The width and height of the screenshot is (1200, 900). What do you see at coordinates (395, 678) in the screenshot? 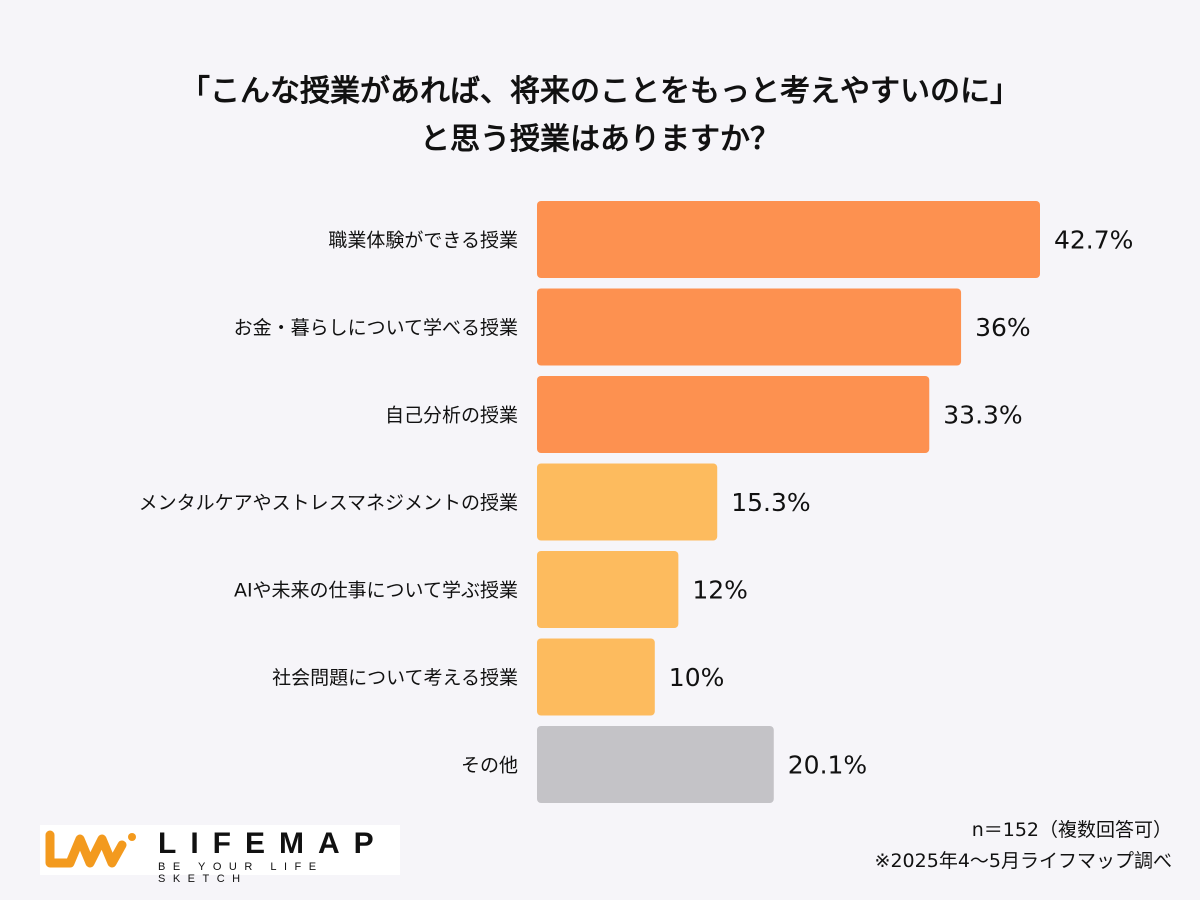
I see `category-label: 社会問題について考える授業` at bounding box center [395, 678].